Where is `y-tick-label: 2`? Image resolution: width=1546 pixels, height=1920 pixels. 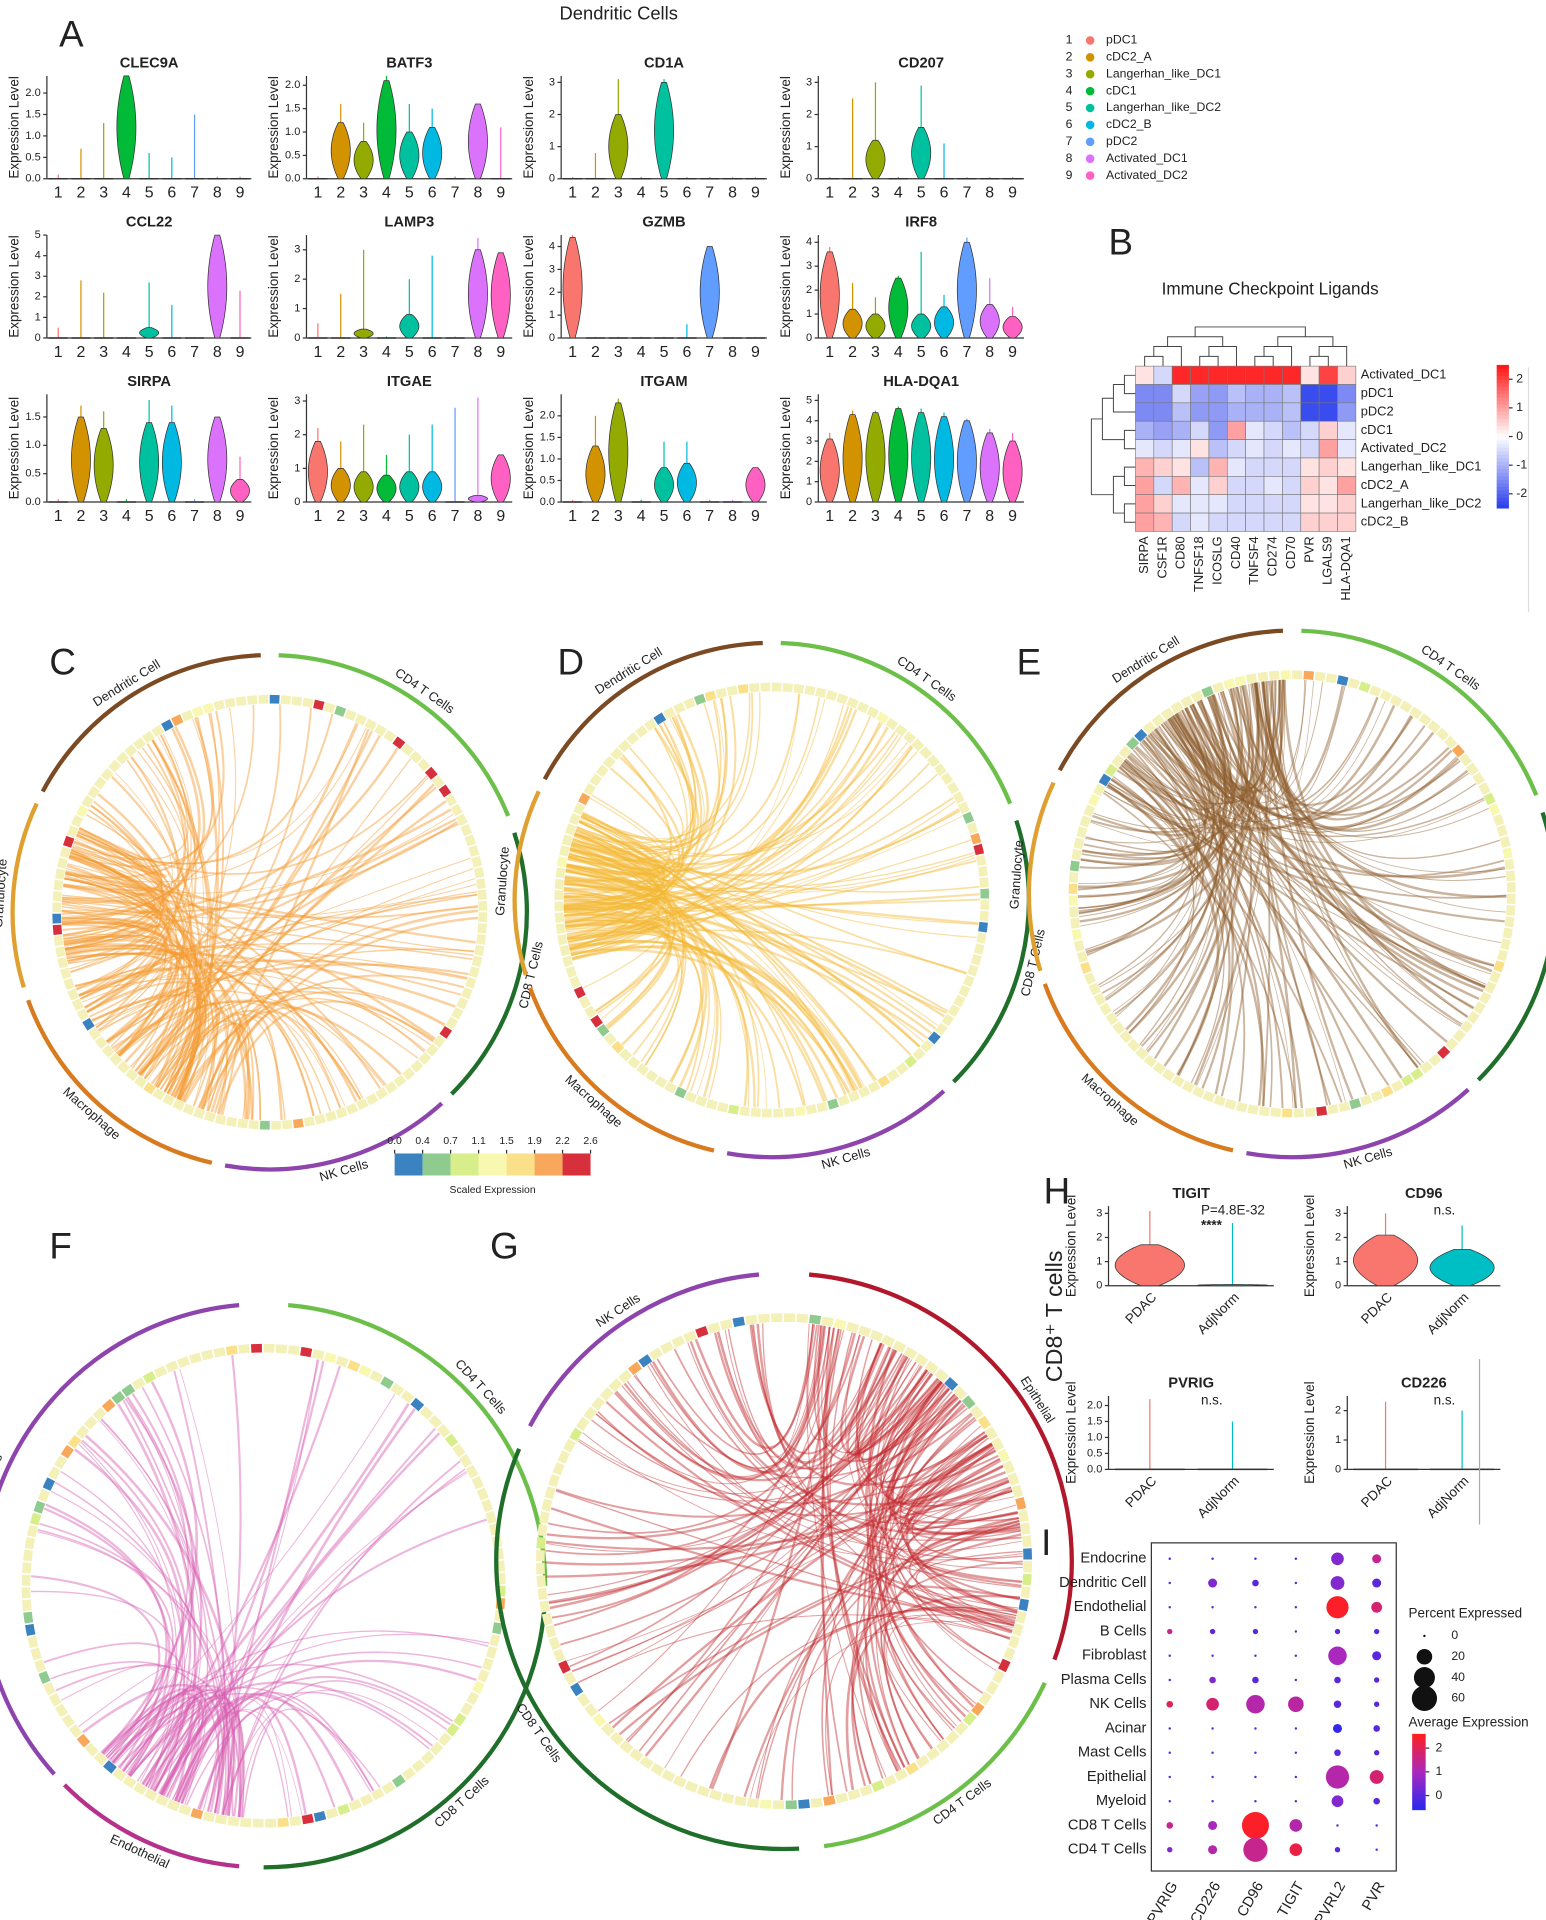
y-tick-label: 2 is located at coordinates (1338, 1237).